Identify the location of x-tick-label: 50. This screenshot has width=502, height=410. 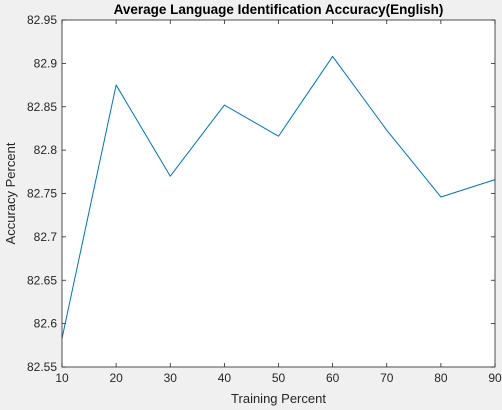
(279, 378).